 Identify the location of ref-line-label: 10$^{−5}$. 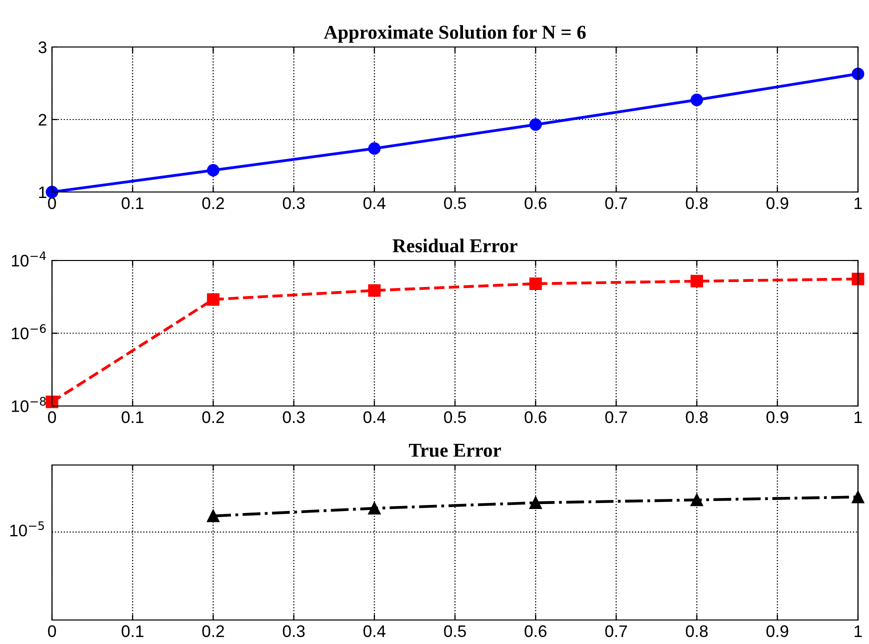
(27, 528).